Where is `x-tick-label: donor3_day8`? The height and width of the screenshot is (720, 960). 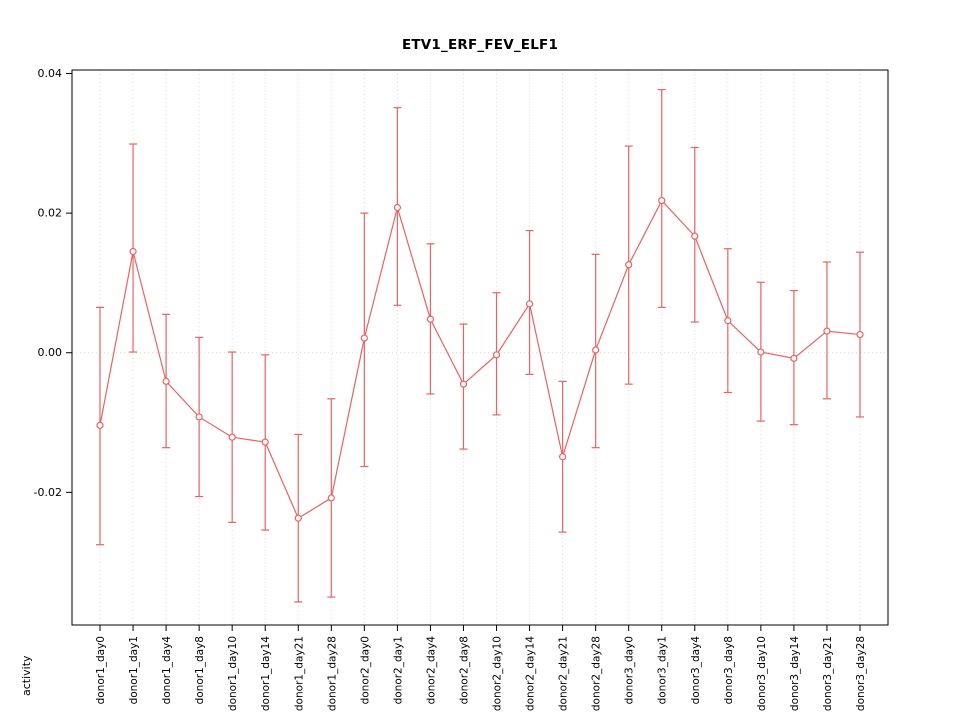 x-tick-label: donor3_day8 is located at coordinates (729, 670).